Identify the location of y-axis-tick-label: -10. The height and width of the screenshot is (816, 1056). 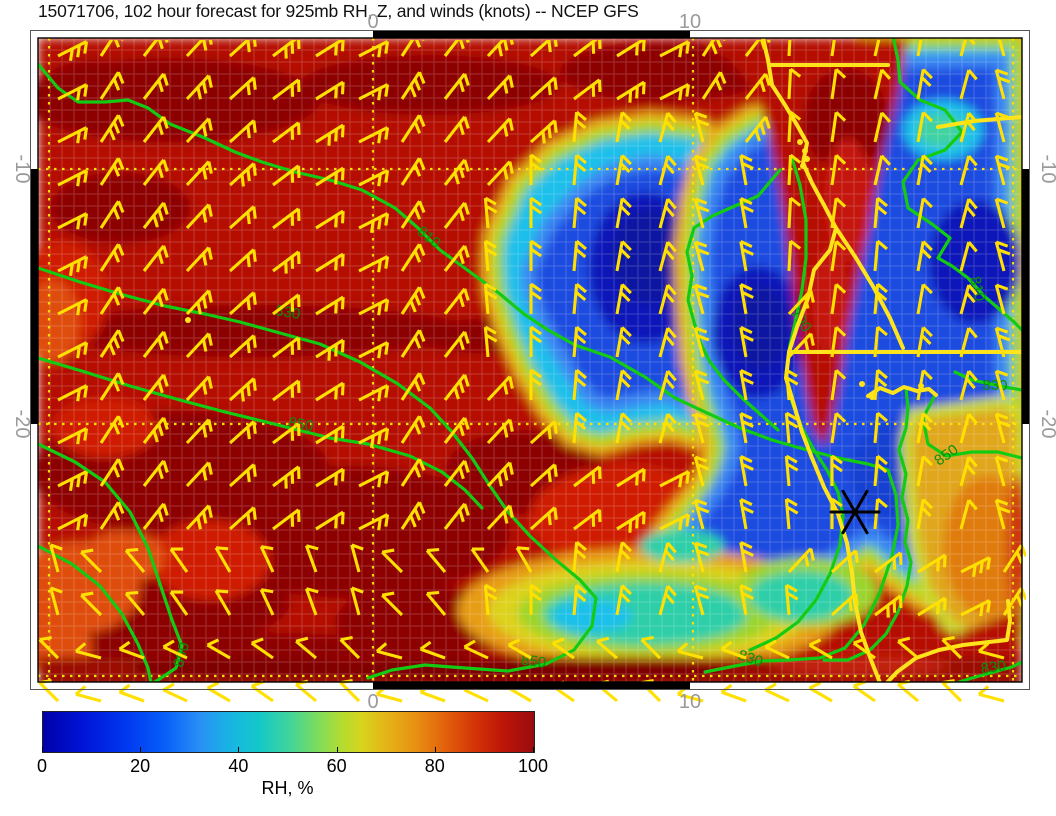
(22, 169).